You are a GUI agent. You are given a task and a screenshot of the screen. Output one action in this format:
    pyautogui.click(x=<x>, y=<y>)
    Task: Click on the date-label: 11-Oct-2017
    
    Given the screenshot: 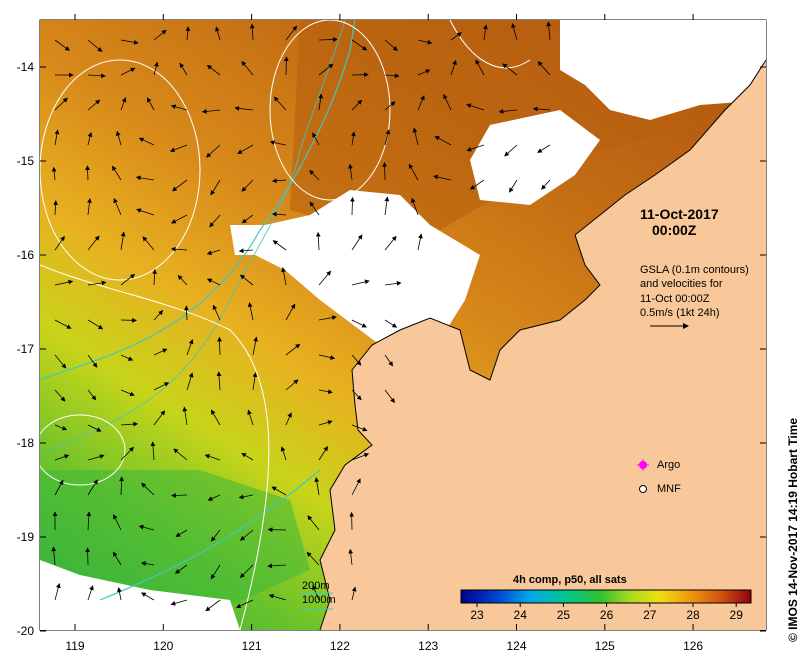 What is the action you would take?
    pyautogui.click(x=679, y=214)
    